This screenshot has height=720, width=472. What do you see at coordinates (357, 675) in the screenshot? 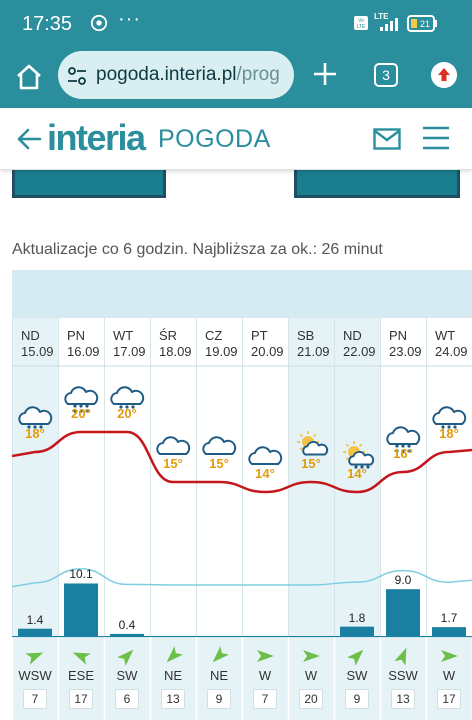
I see `wind-direction: SW` at bounding box center [357, 675].